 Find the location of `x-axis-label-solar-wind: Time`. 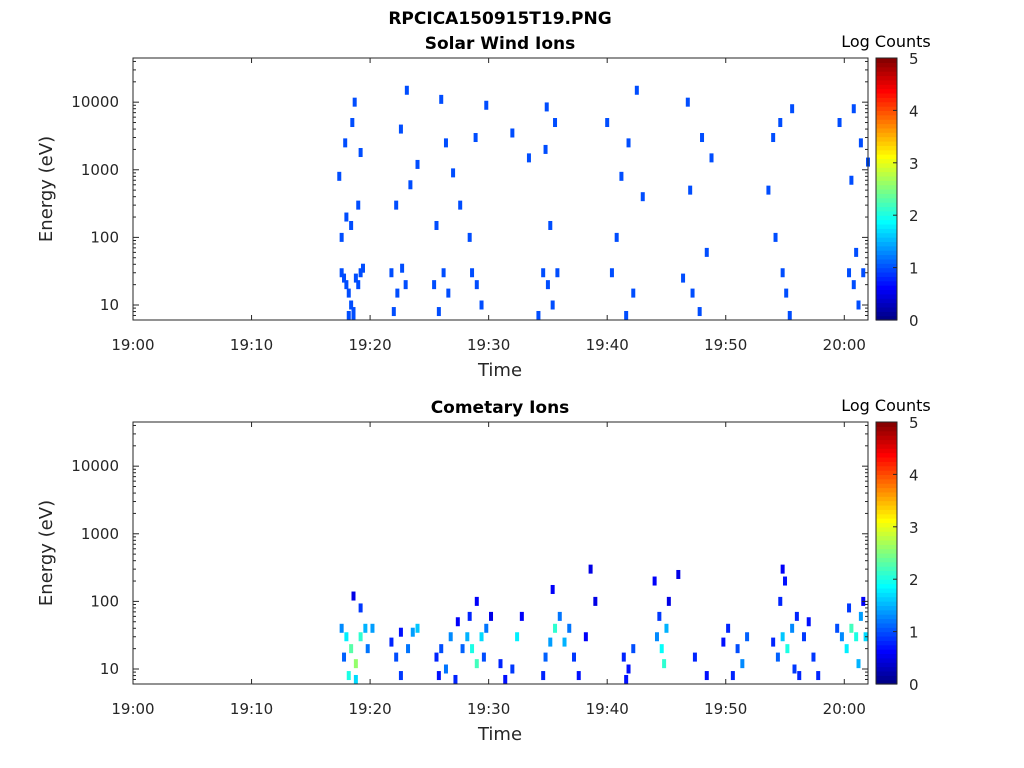

x-axis-label-solar-wind: Time is located at coordinates (499, 370).